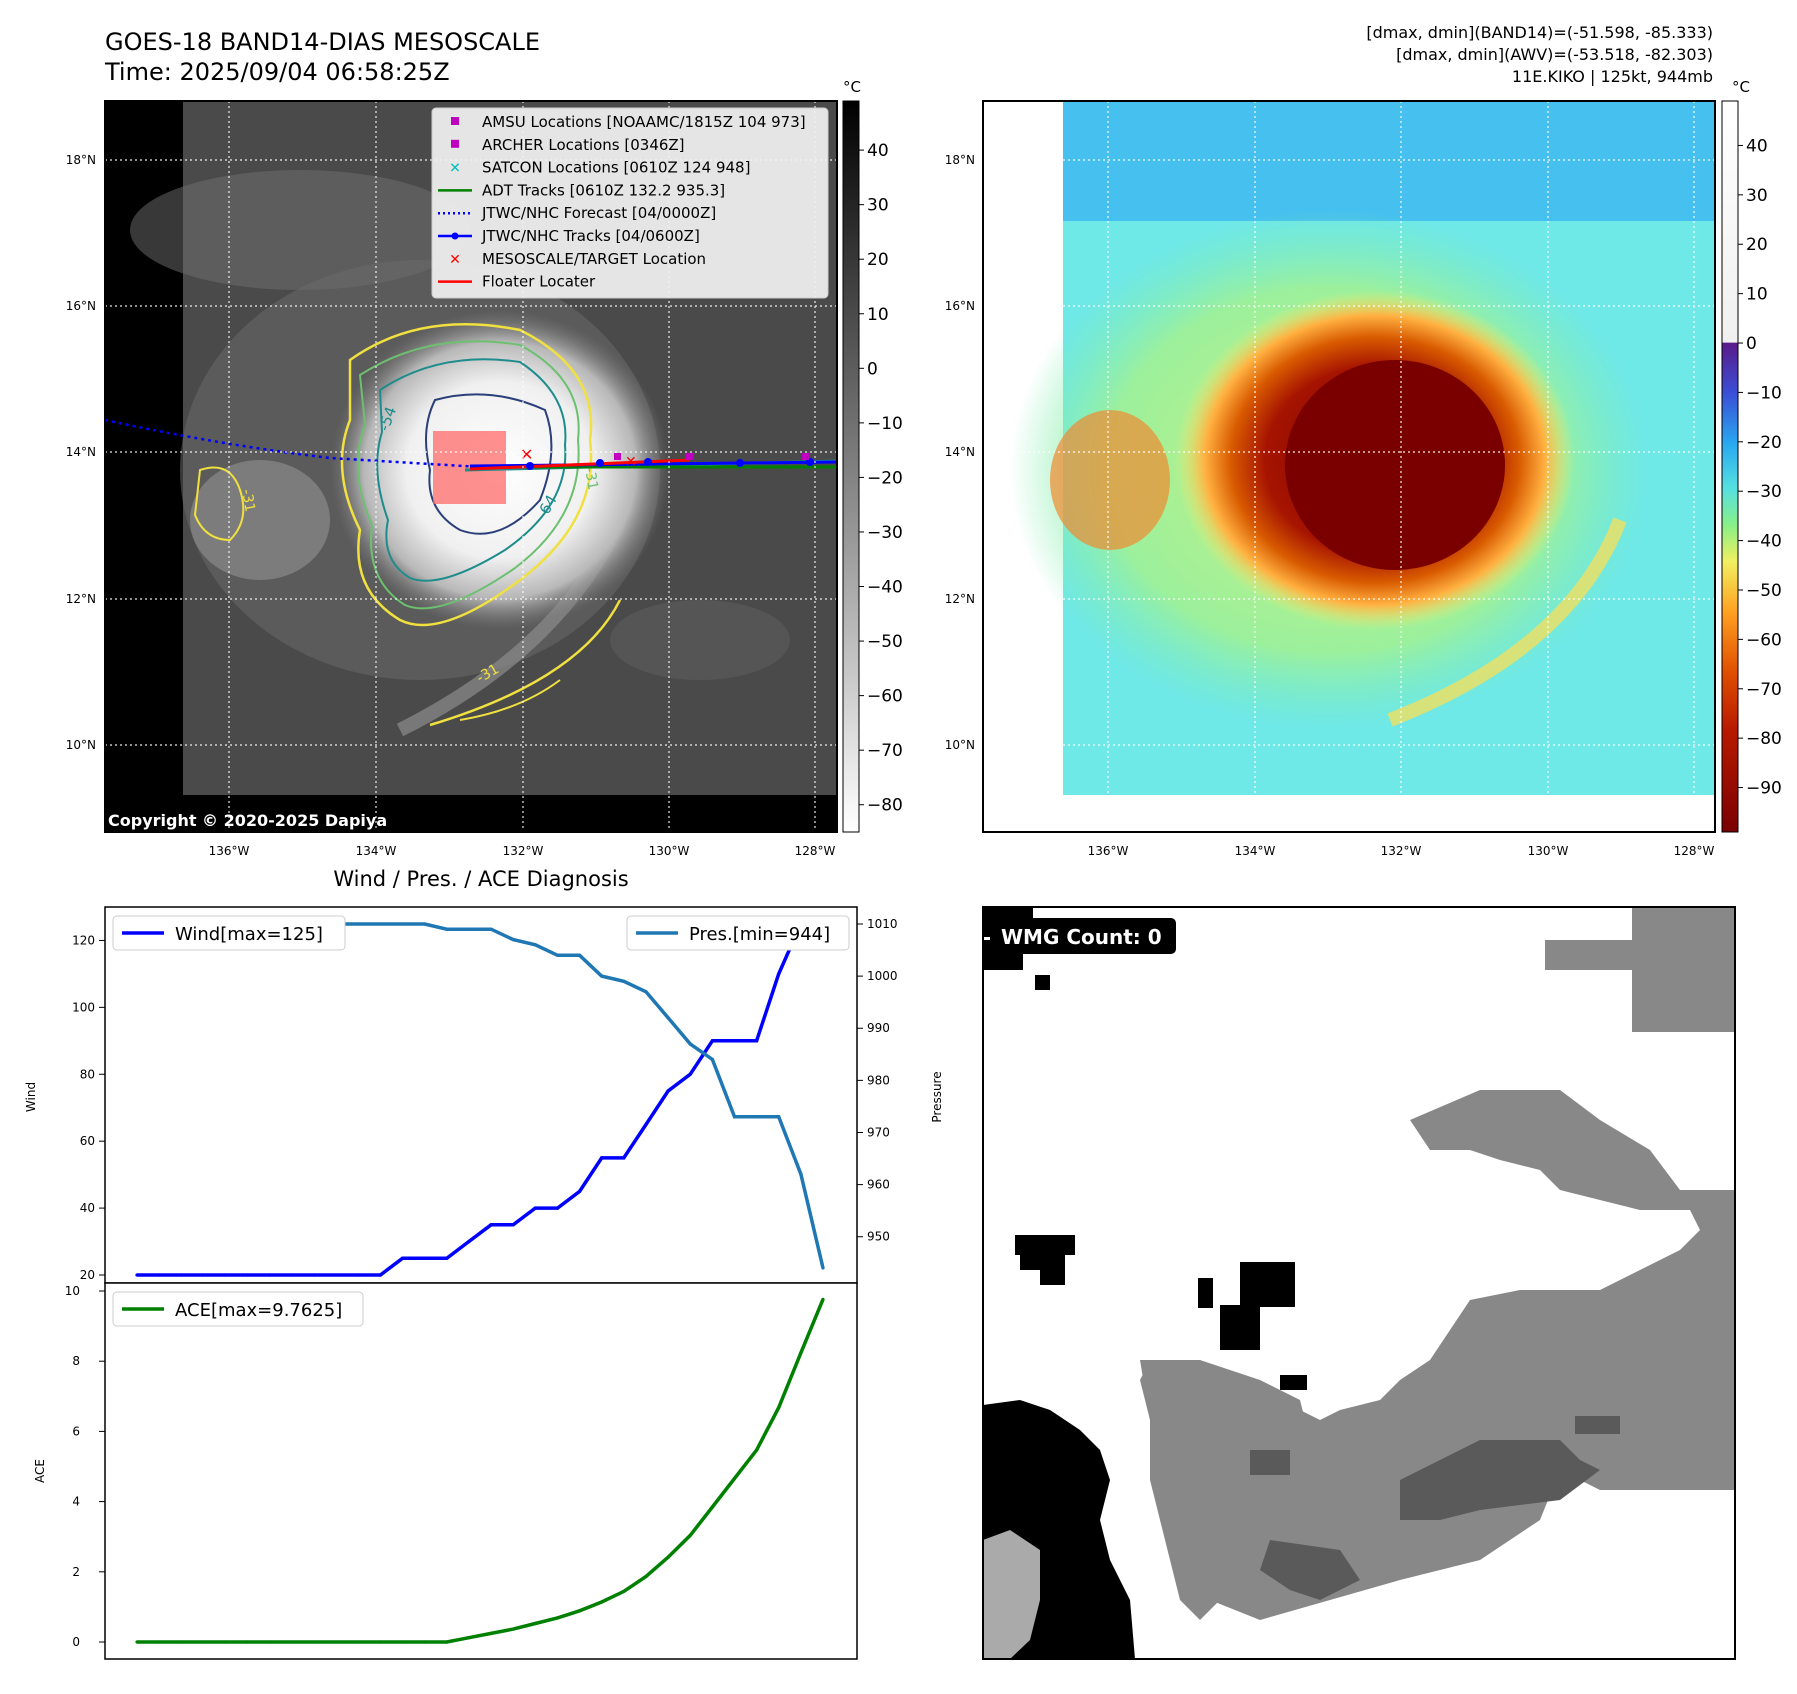 This screenshot has height=1694, width=1797. Describe the element at coordinates (455, 236) in the screenshot. I see `legend-marker-dot` at that location.